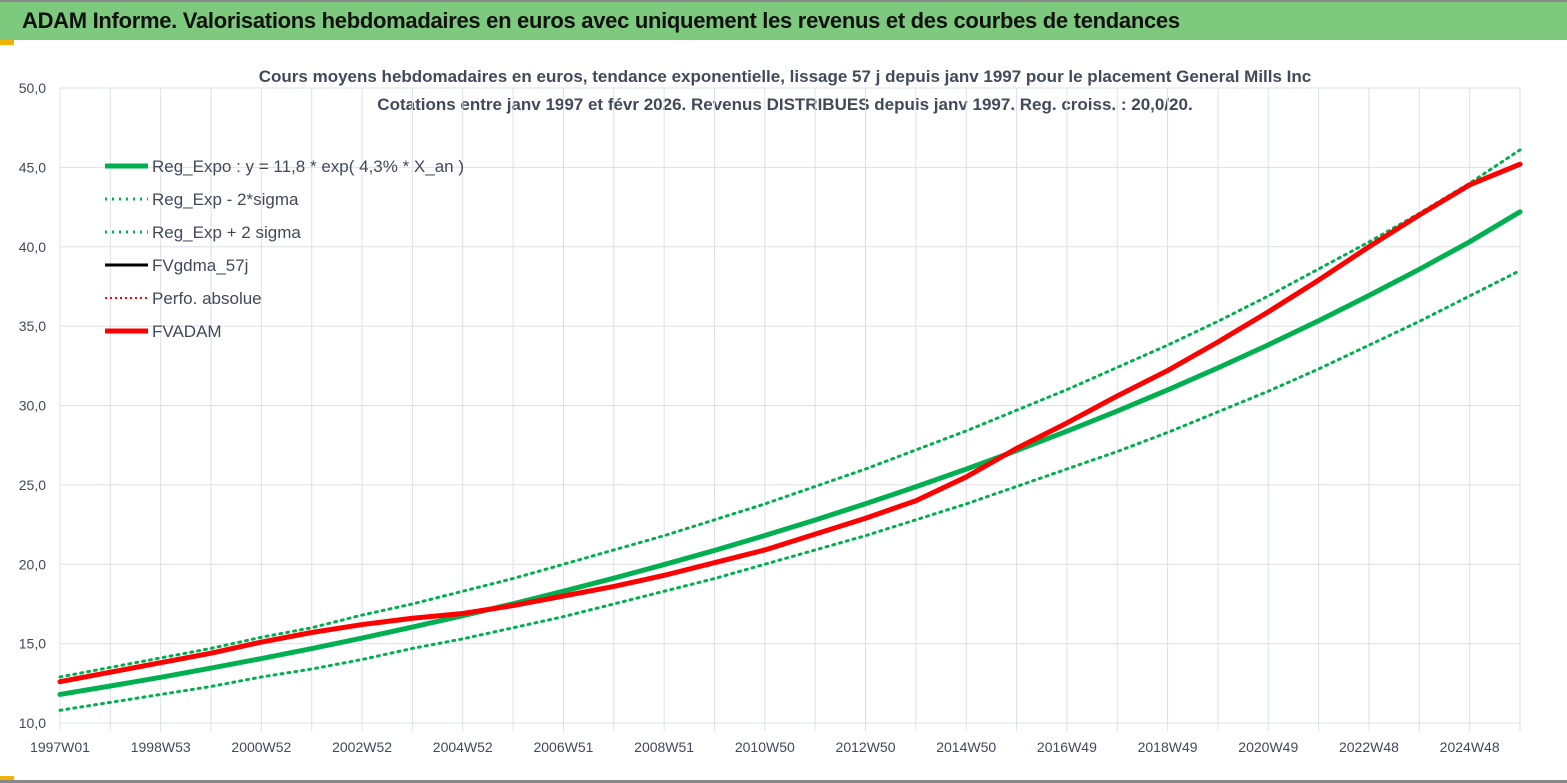 The image size is (1567, 783). What do you see at coordinates (200, 265) in the screenshot?
I see `legend-label: FVgdma_57j` at bounding box center [200, 265].